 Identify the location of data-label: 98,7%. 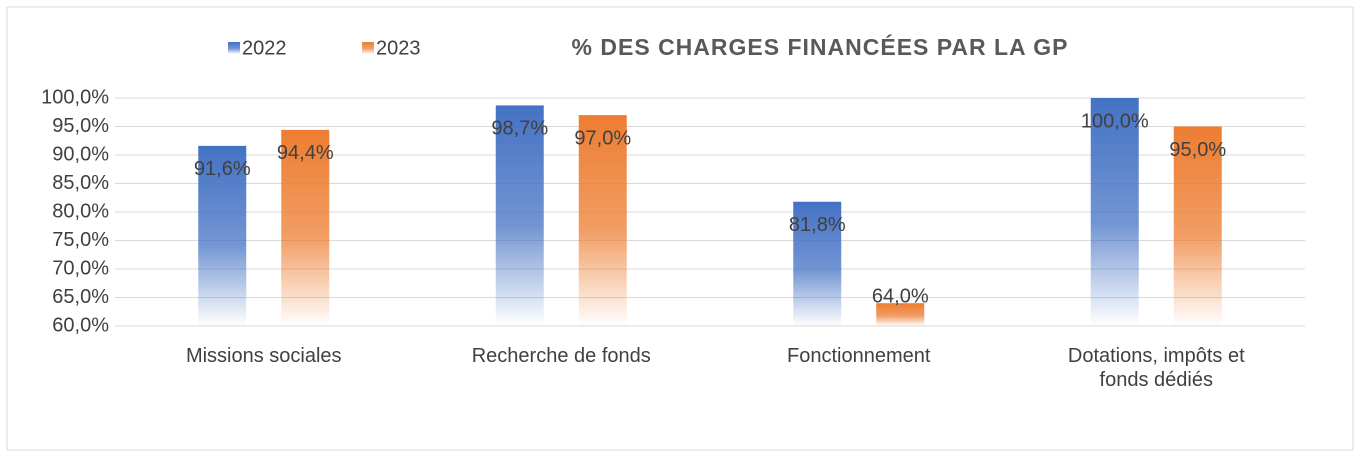
(519, 129).